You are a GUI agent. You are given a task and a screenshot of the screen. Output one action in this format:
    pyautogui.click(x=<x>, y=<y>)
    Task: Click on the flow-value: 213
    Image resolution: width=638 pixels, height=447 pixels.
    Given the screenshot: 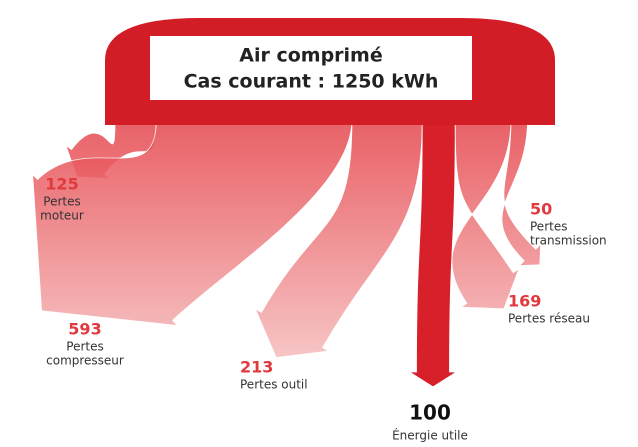 What is the action you would take?
    pyautogui.click(x=256, y=367)
    